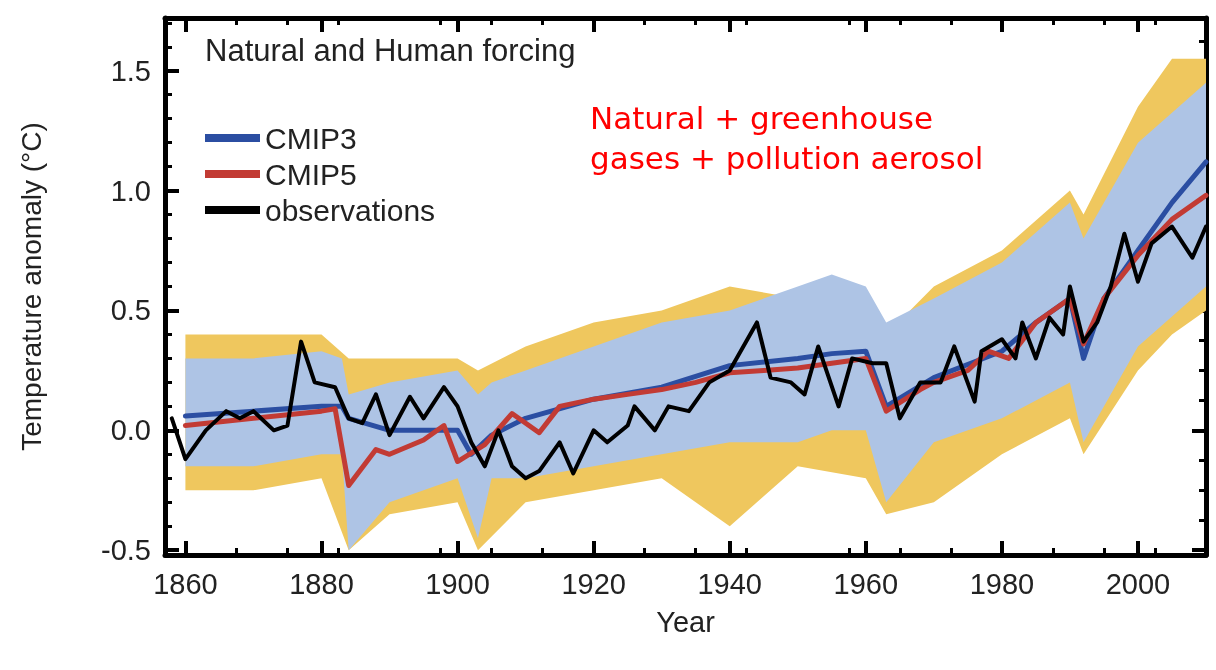  I want to click on x-tick-label: 1880, so click(321, 583).